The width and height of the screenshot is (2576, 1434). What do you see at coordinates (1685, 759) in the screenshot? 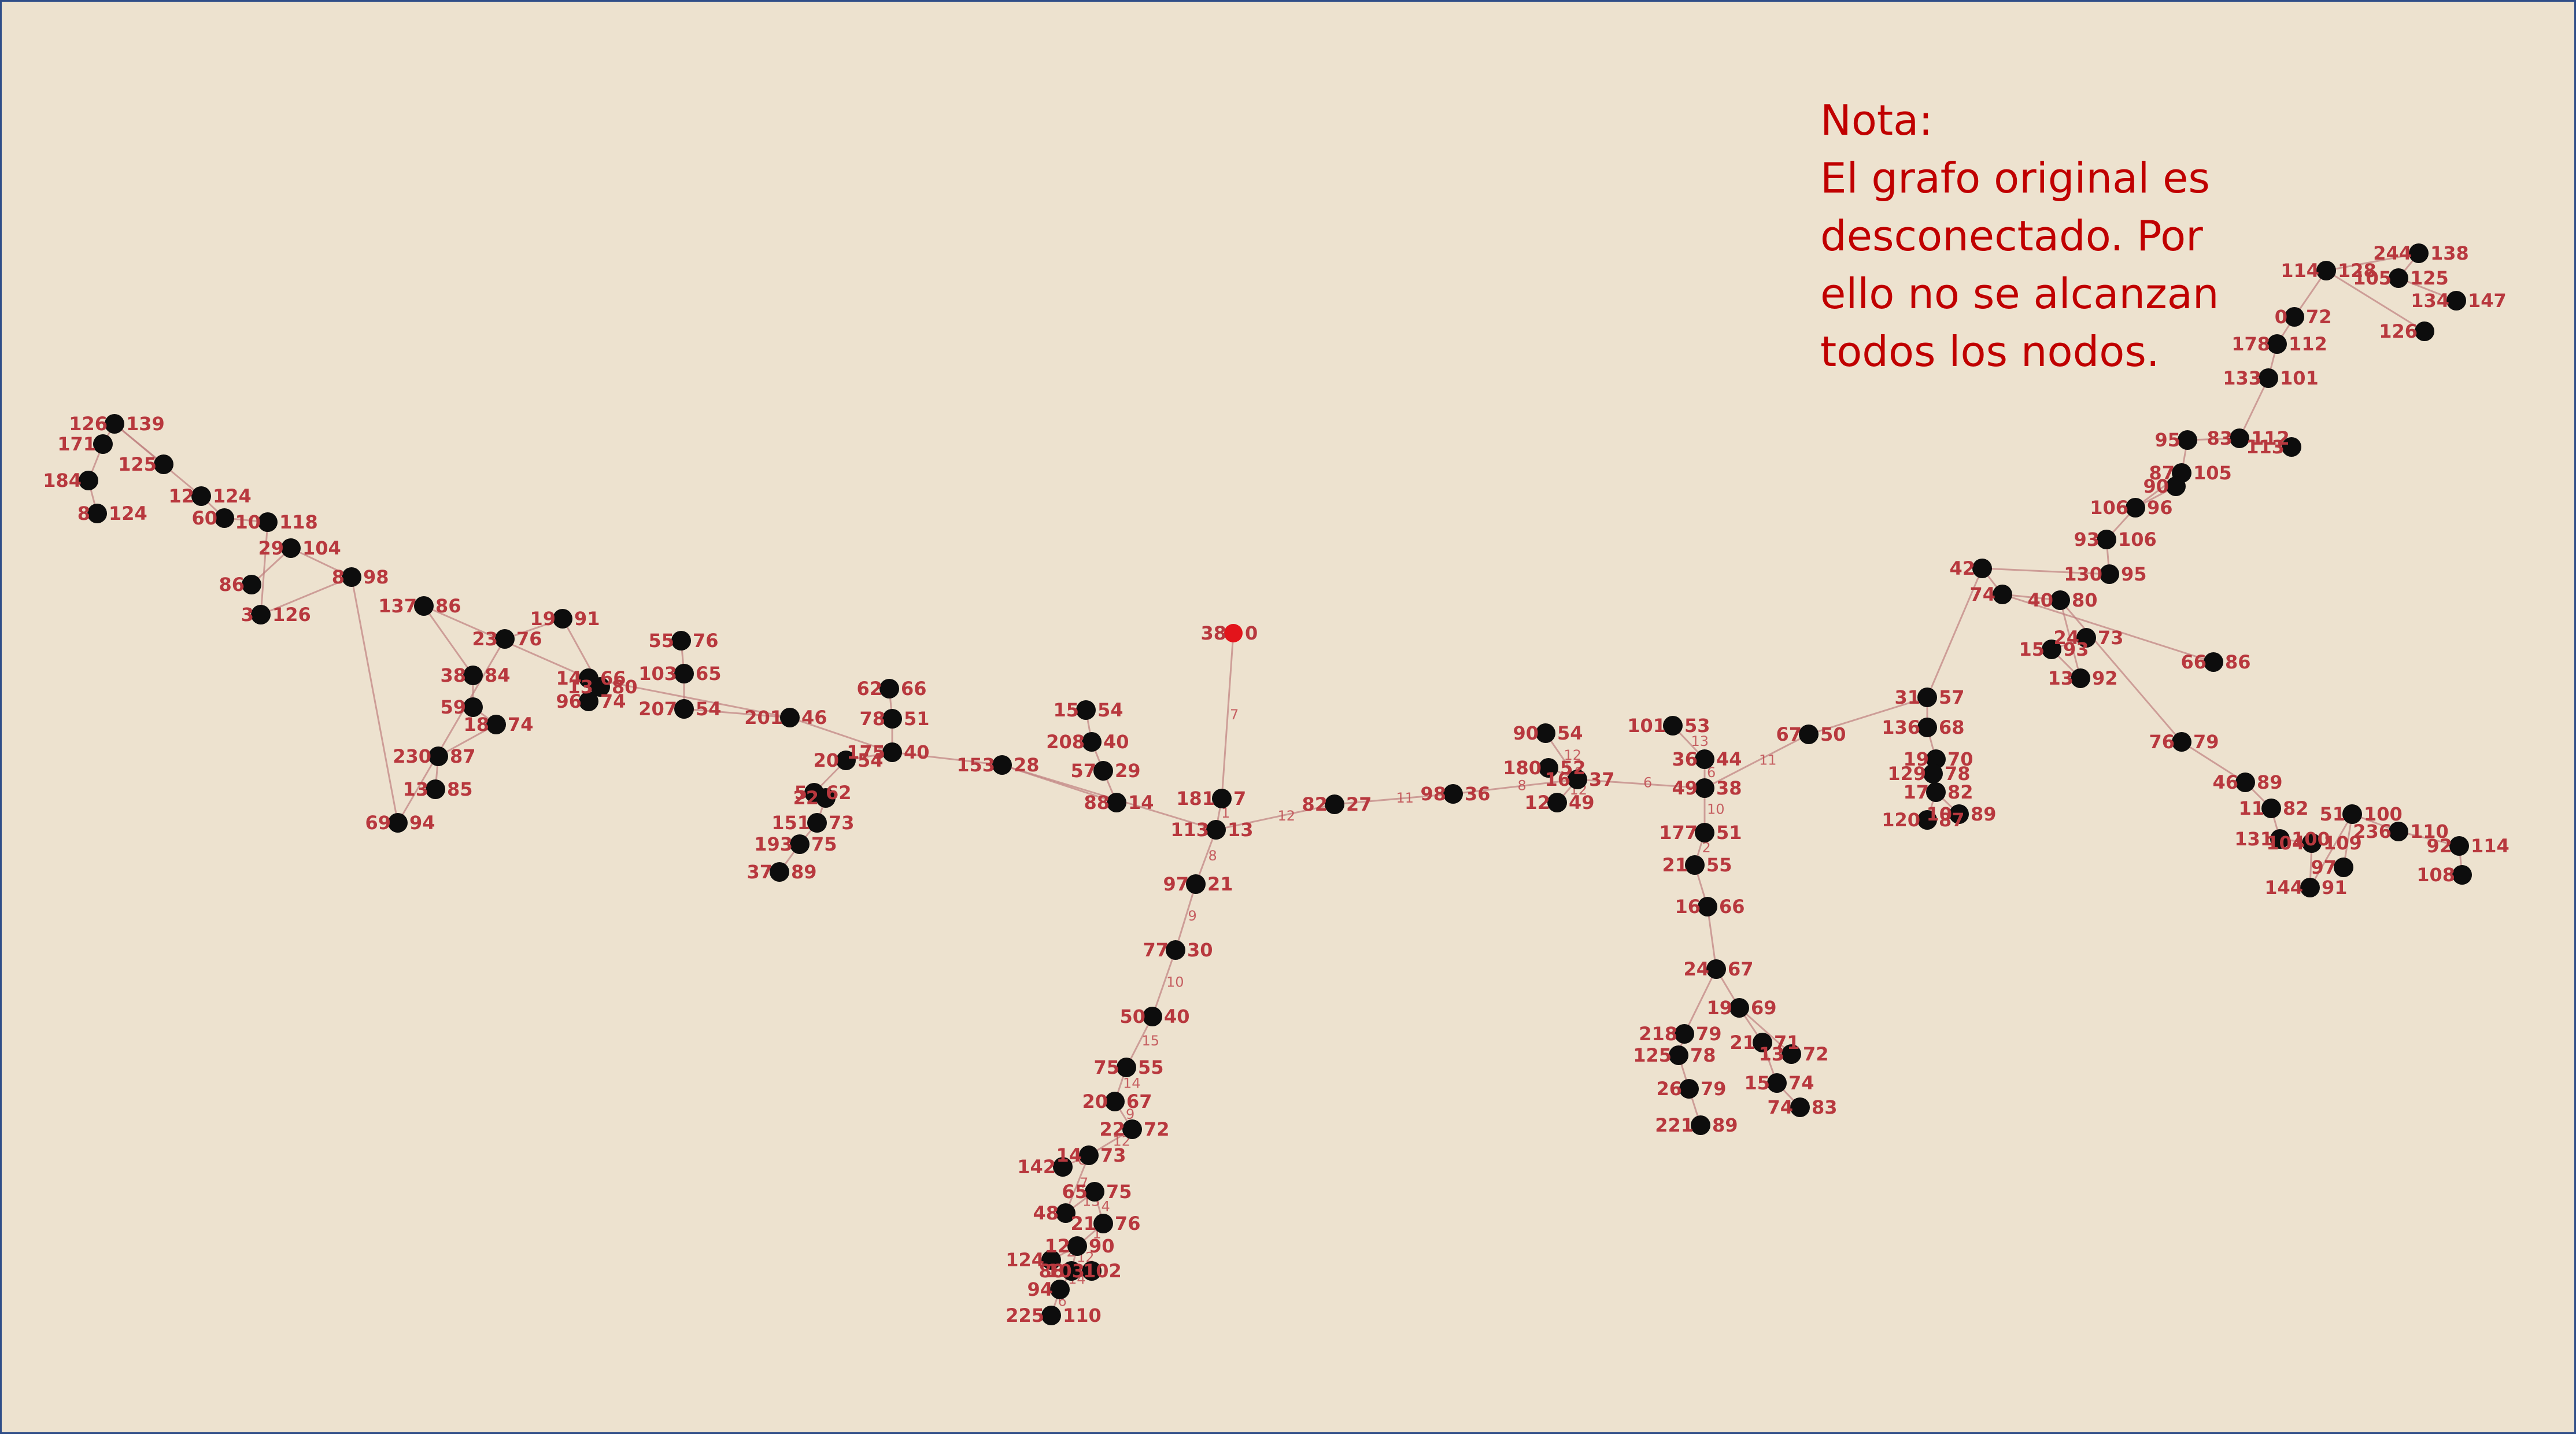
I see `node-id-label: 36` at bounding box center [1685, 759].